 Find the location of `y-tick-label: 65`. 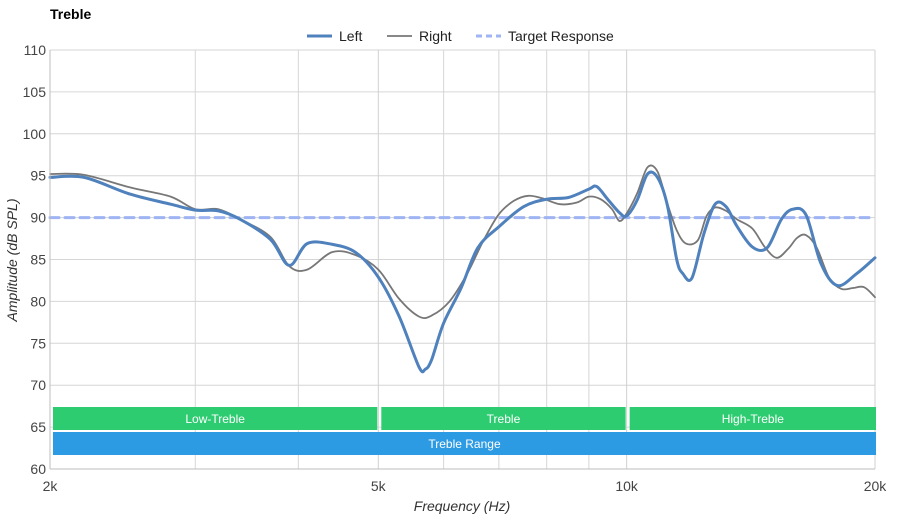

y-tick-label: 65 is located at coordinates (38, 427).